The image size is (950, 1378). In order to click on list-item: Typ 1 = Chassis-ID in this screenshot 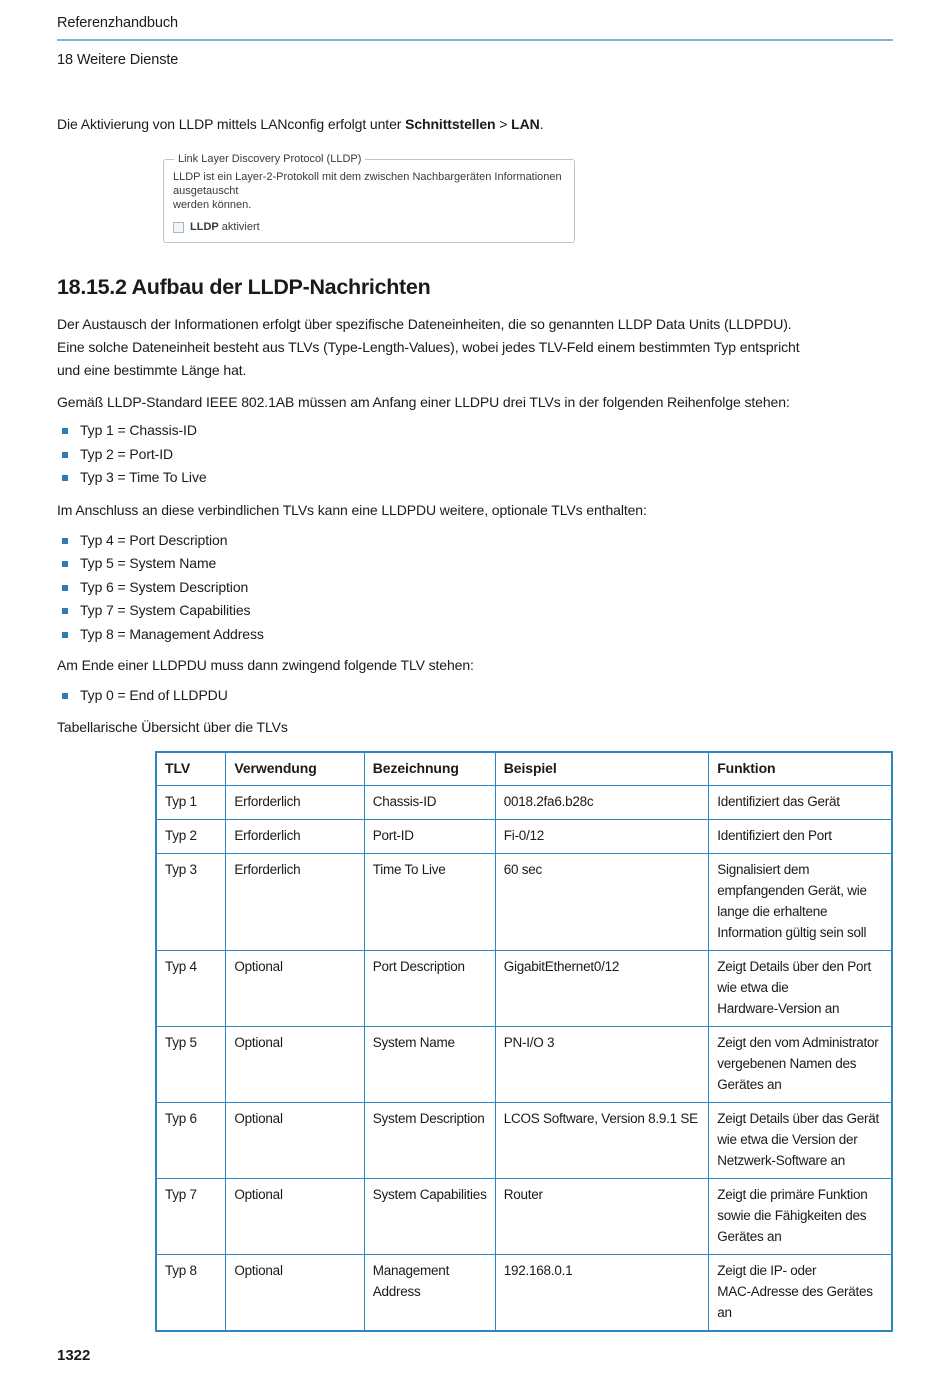, I will do `click(475, 431)`.